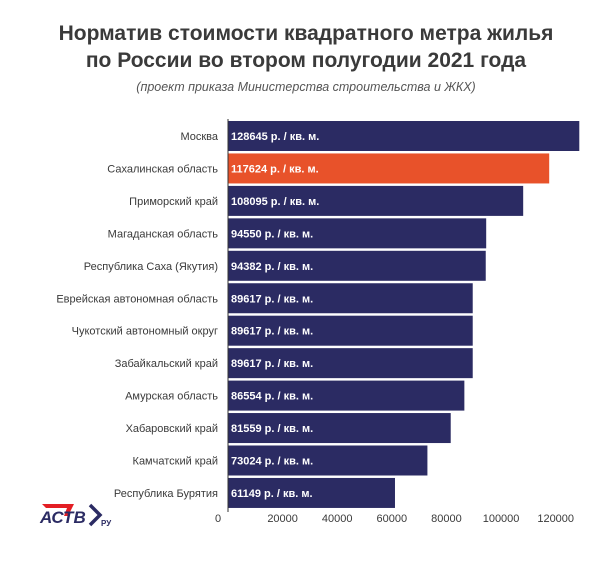  I want to click on category-label-3: Приморский край, so click(173, 202).